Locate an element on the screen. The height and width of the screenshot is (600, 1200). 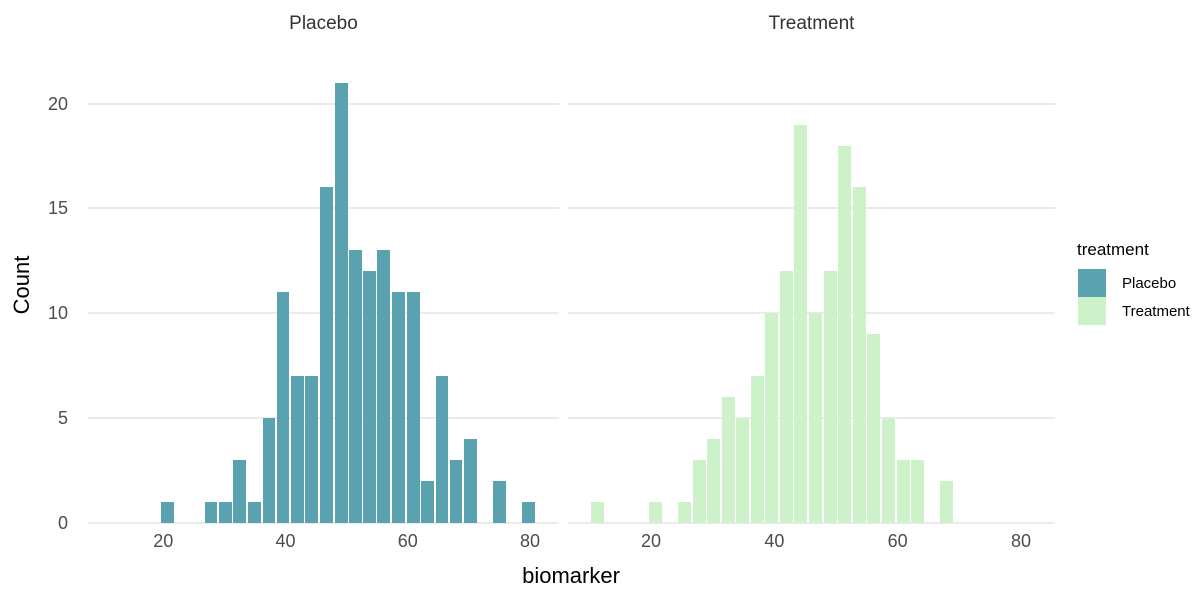
y-tick-label: 15 is located at coordinates (57, 208).